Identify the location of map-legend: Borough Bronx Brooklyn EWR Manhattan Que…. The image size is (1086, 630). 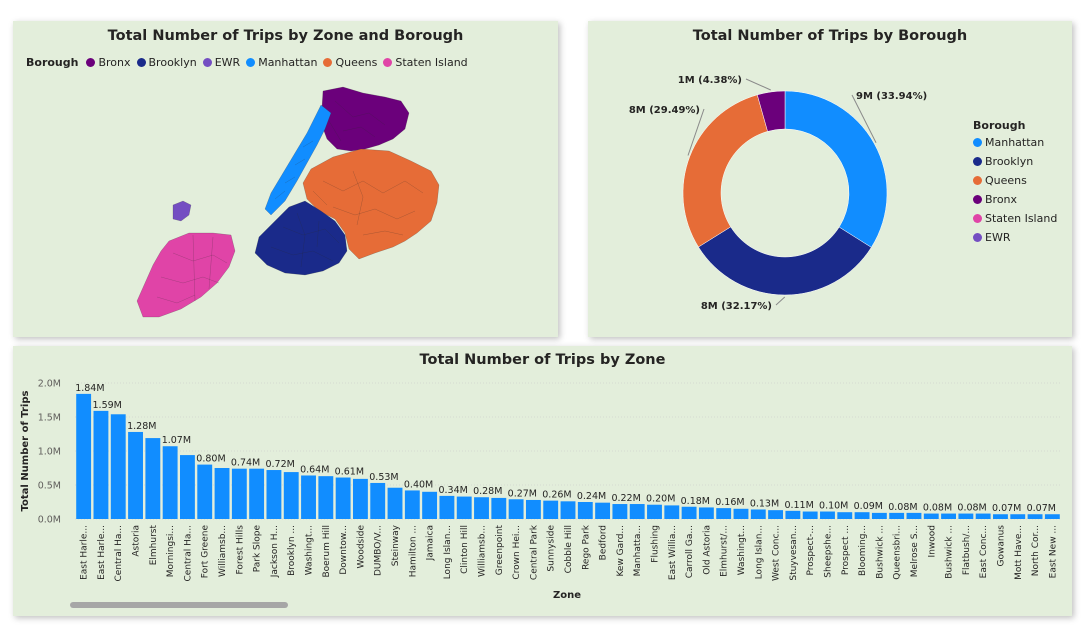
(247, 62).